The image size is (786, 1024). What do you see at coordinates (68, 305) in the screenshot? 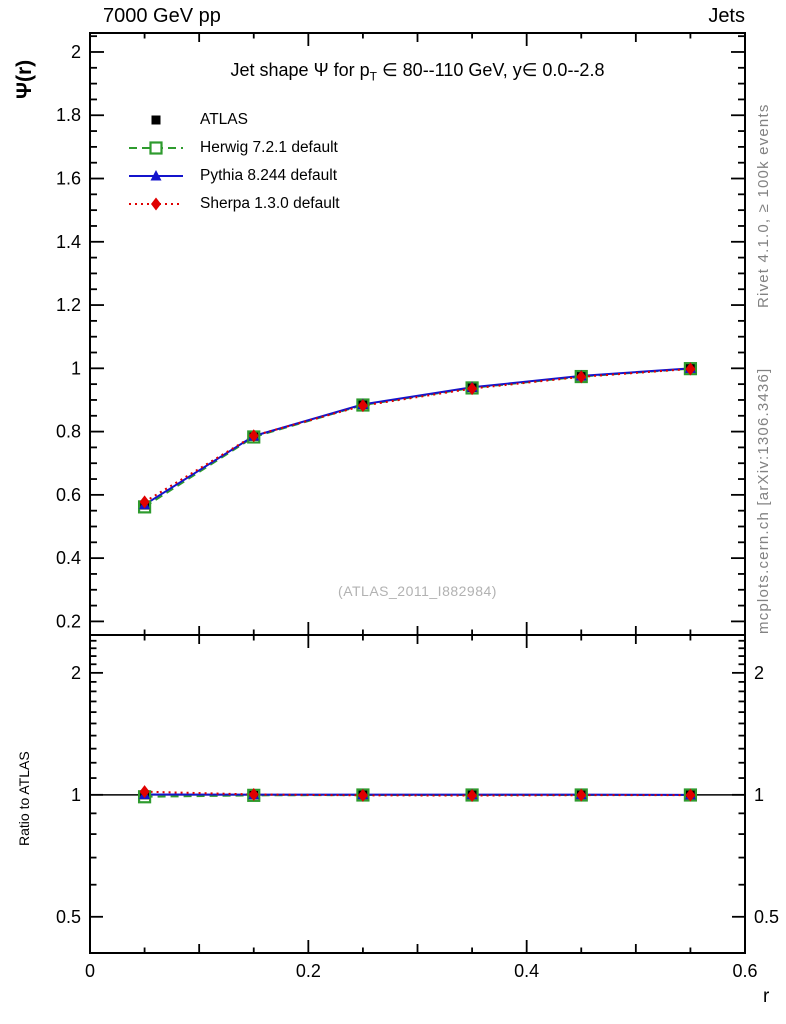
I see `svg-text: 1.2` at bounding box center [68, 305].